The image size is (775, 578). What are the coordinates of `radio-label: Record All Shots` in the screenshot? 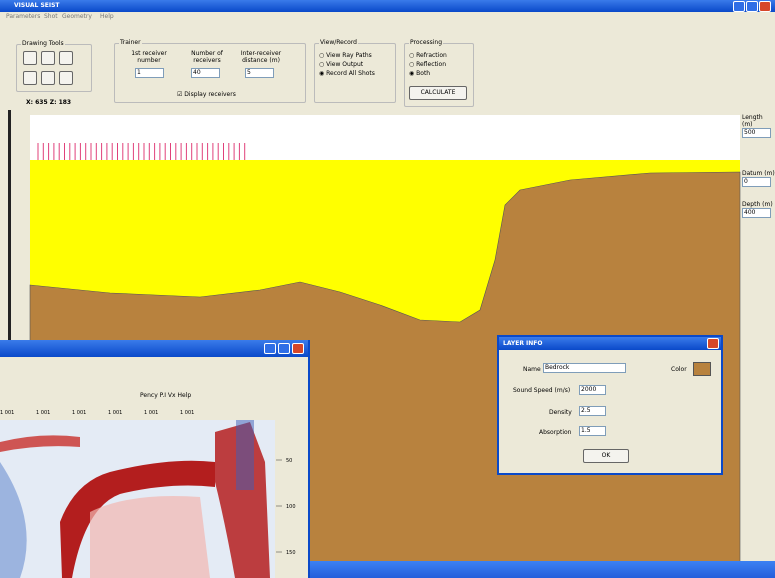 It's located at (350, 73).